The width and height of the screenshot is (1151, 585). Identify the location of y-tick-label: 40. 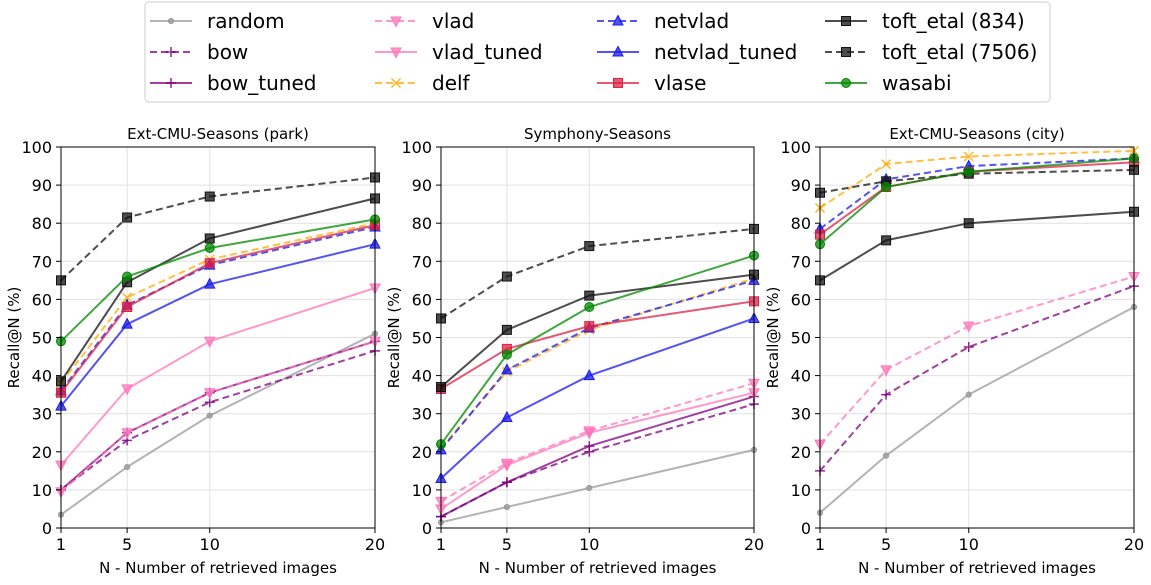
(422, 376).